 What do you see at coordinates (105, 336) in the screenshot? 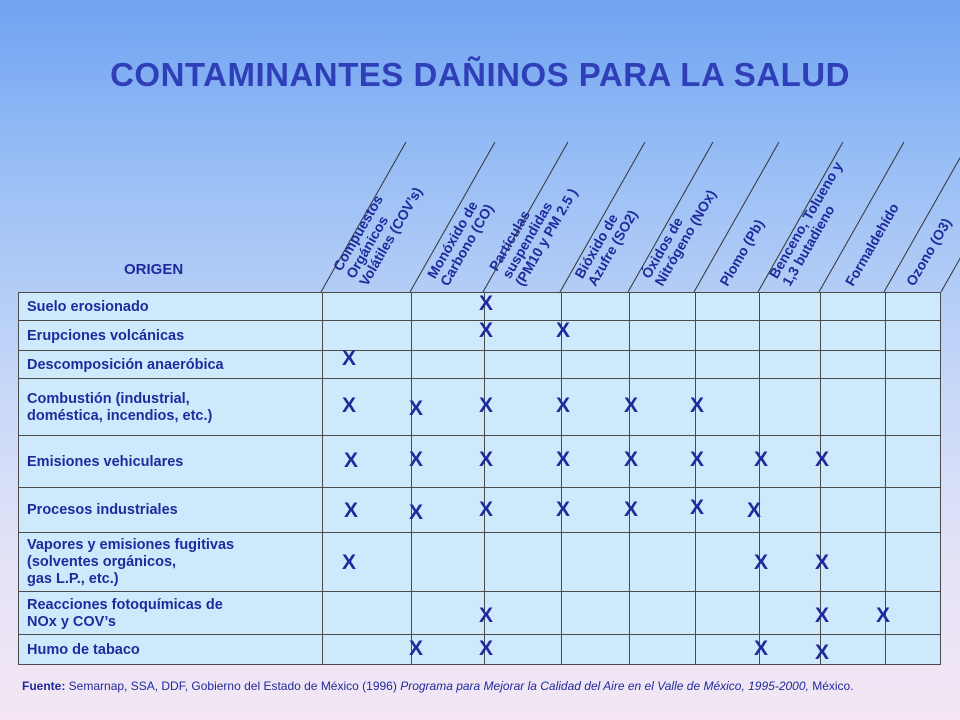
I see `row-label: Erupciones volcánicas` at bounding box center [105, 336].